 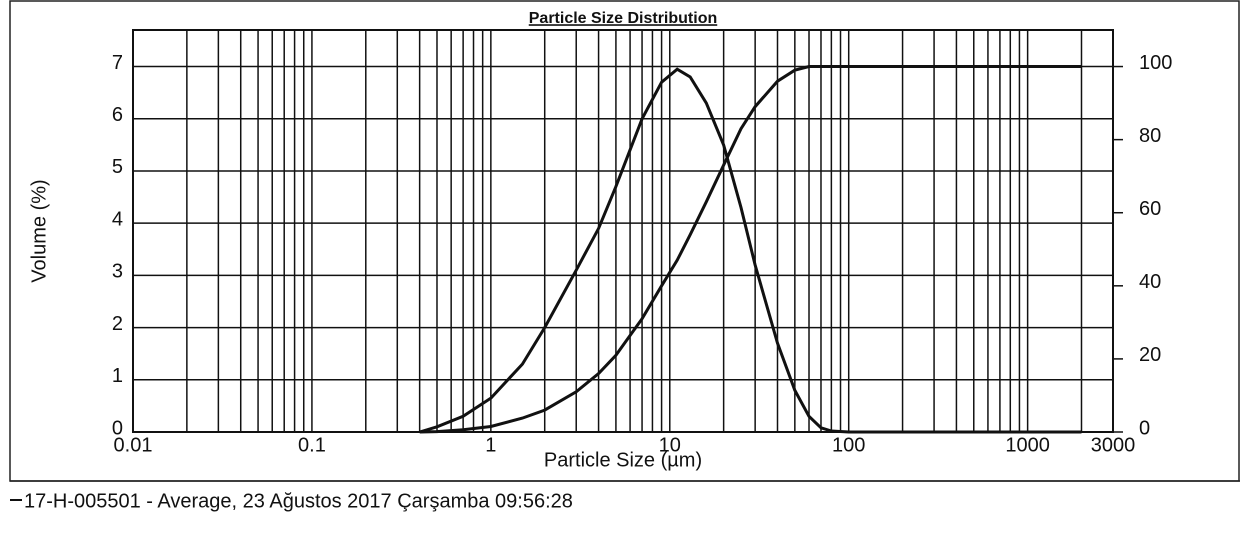 I want to click on y2-tick-label: 60, so click(x=1150, y=209).